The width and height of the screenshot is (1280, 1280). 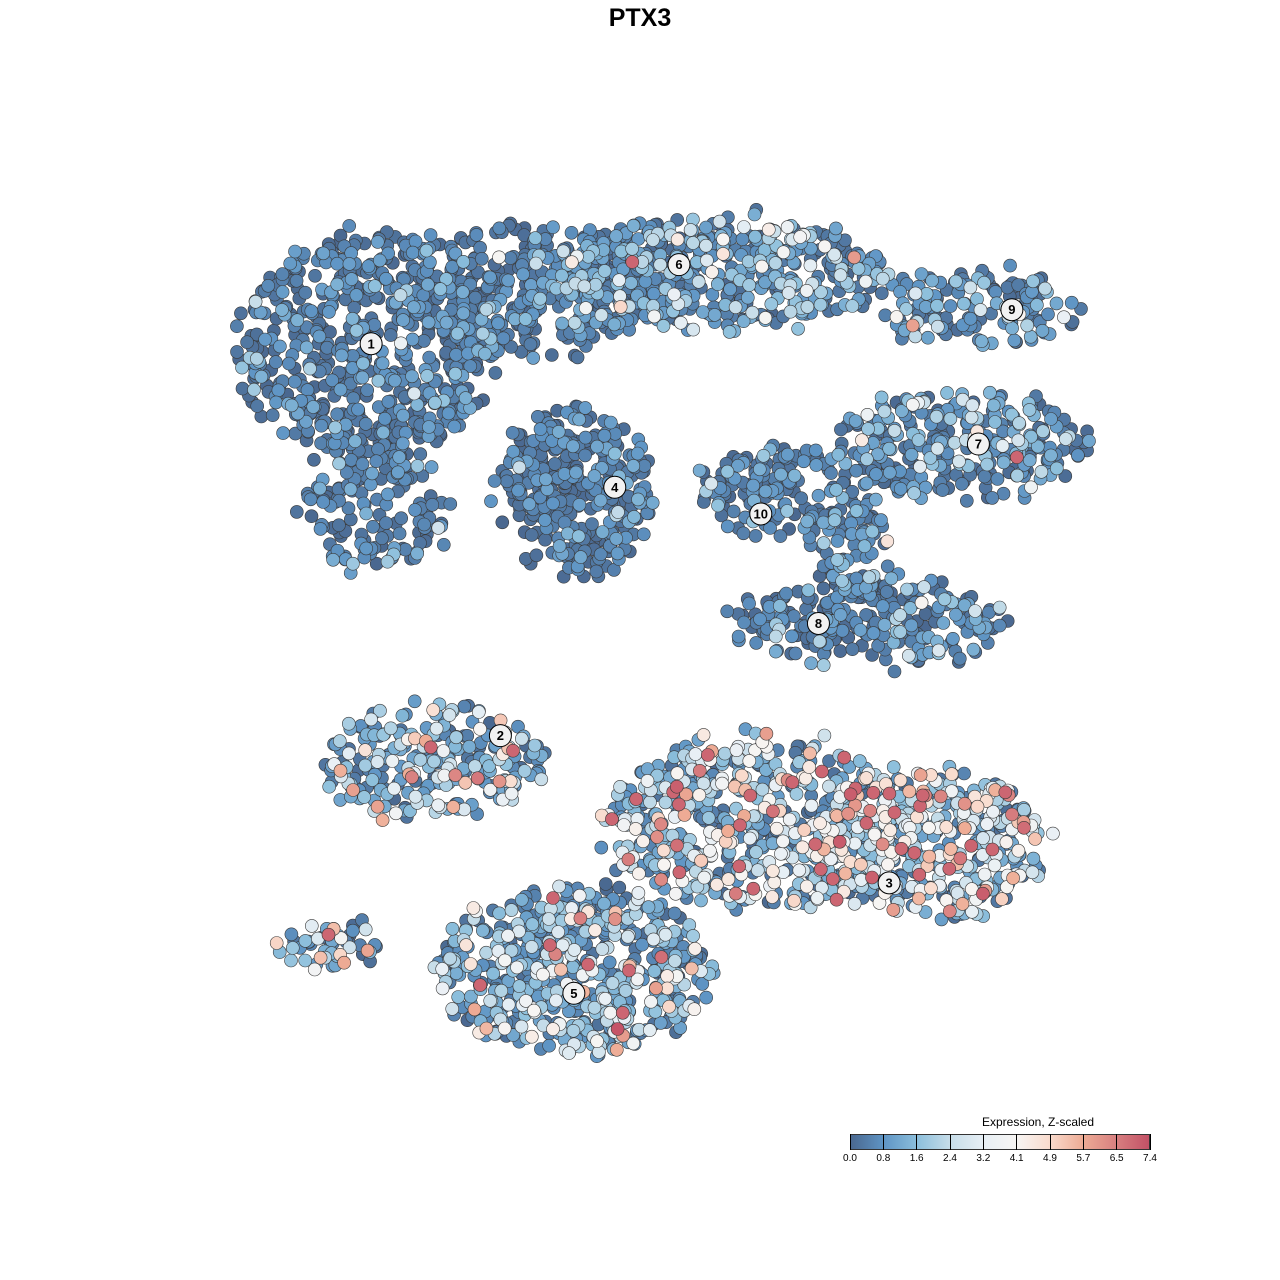 What do you see at coordinates (500, 735) in the screenshot?
I see `cluster-label-text: 2` at bounding box center [500, 735].